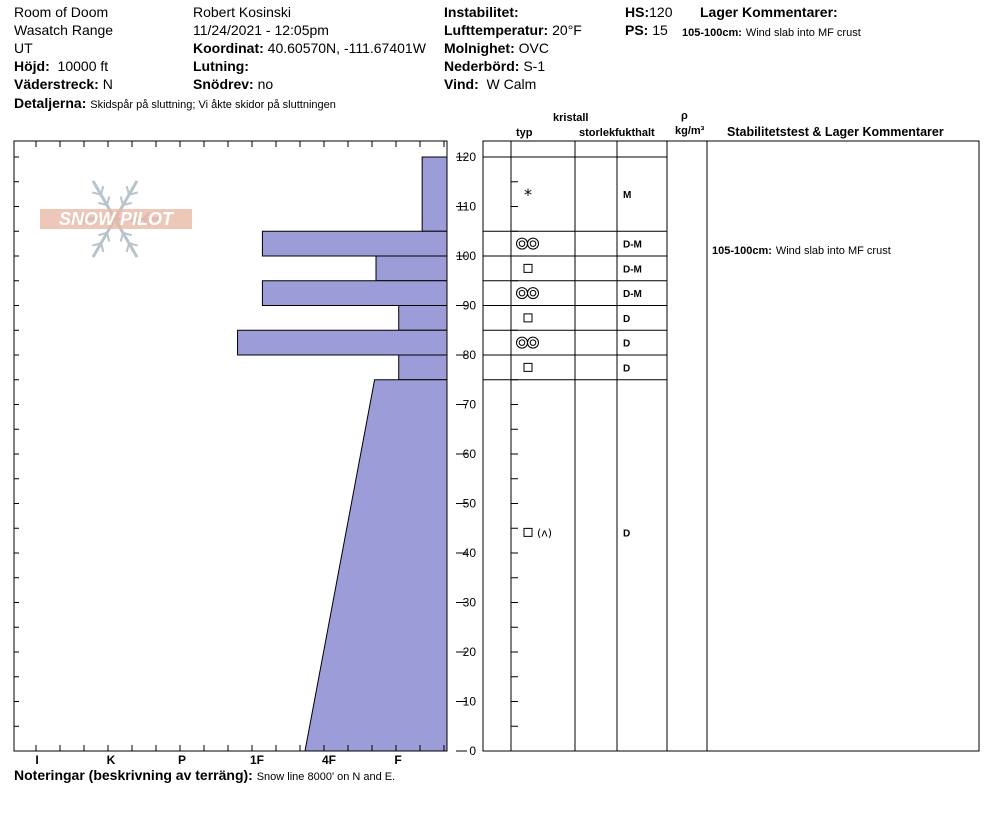 The width and height of the screenshot is (994, 840). Describe the element at coordinates (470, 306) in the screenshot. I see `y-tick-label: 90` at that location.